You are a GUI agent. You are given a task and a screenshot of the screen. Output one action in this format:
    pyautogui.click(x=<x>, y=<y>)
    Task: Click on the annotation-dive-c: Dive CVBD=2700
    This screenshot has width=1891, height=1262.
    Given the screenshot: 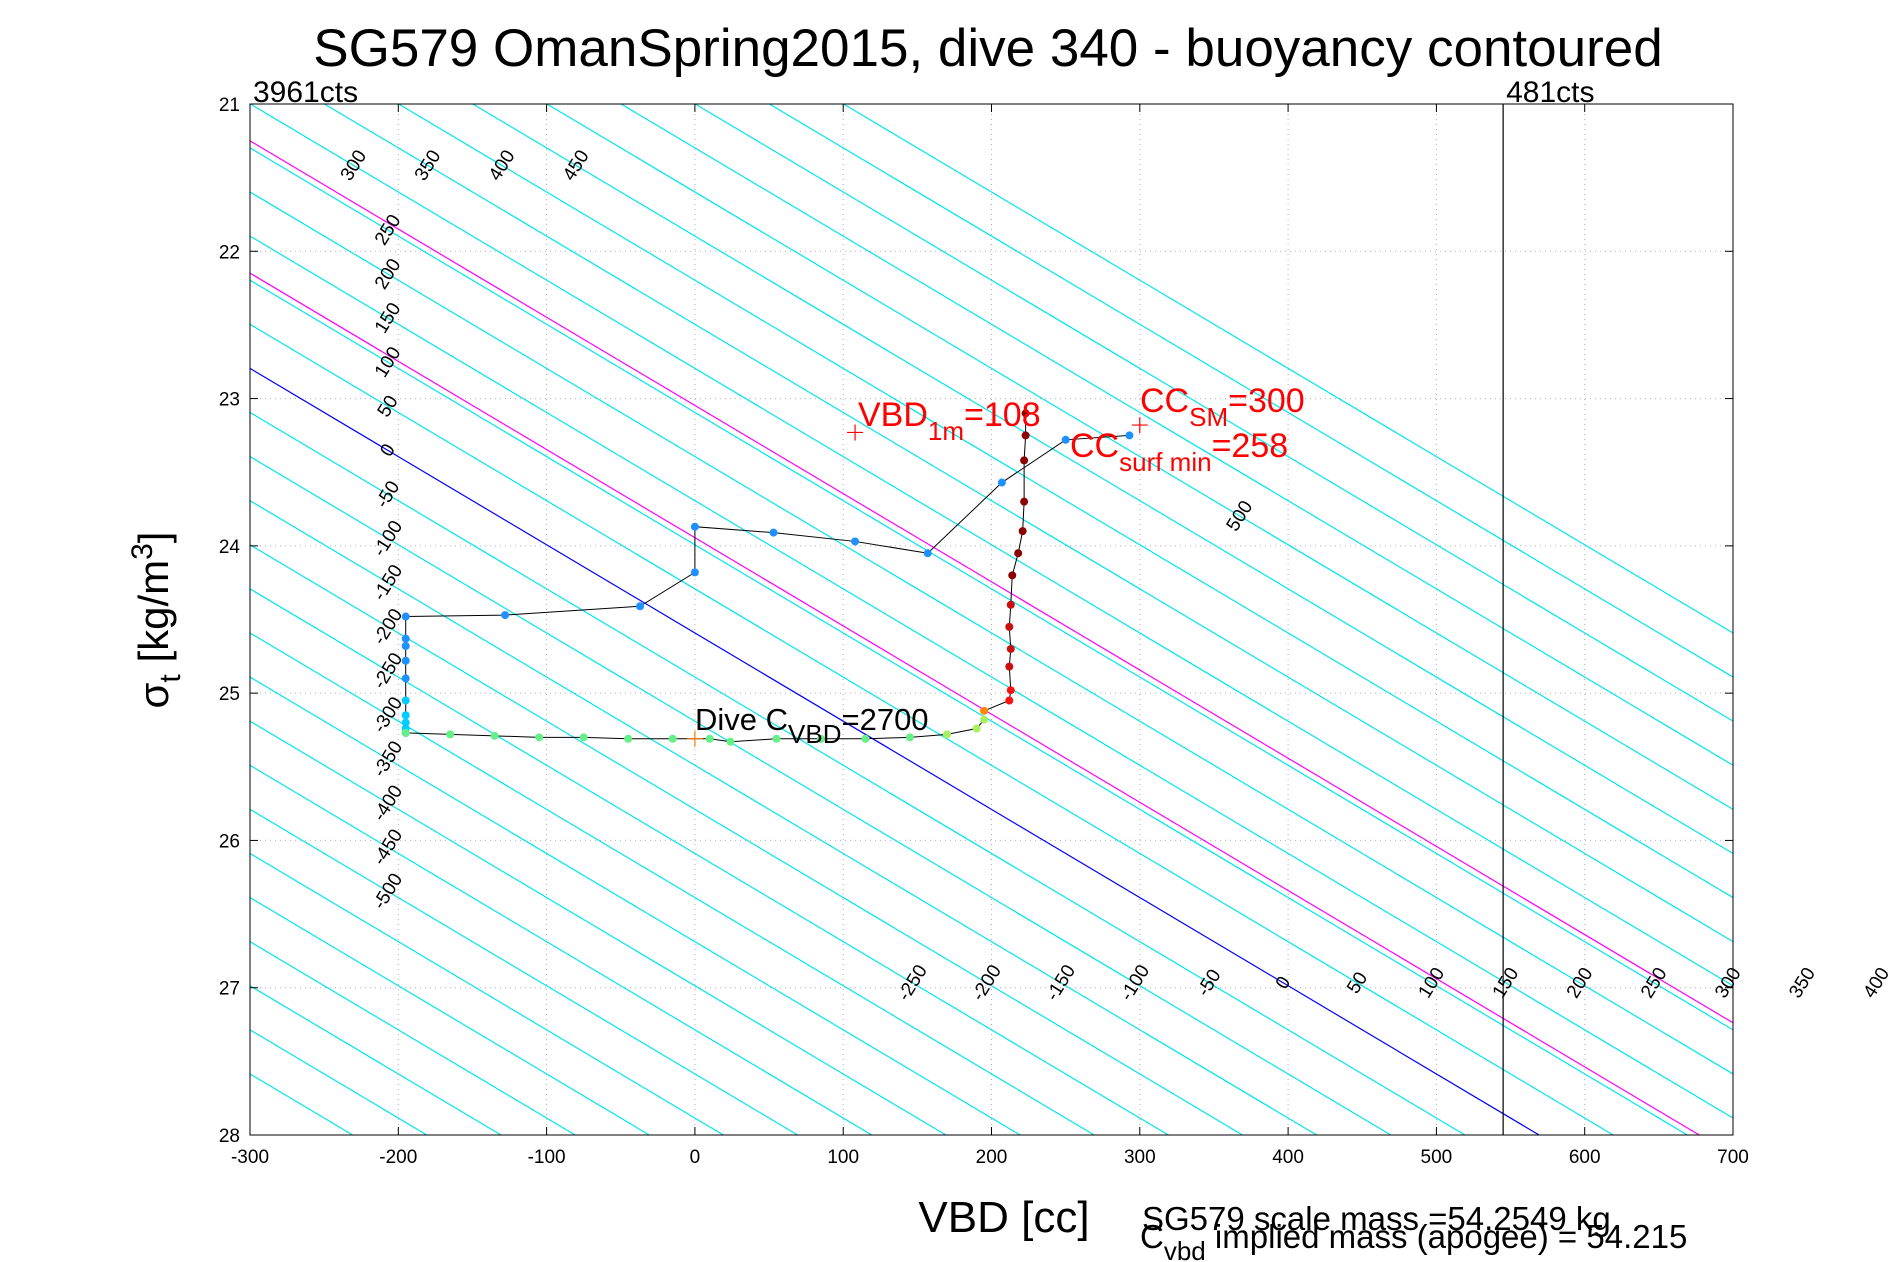 What is the action you would take?
    pyautogui.click(x=812, y=725)
    